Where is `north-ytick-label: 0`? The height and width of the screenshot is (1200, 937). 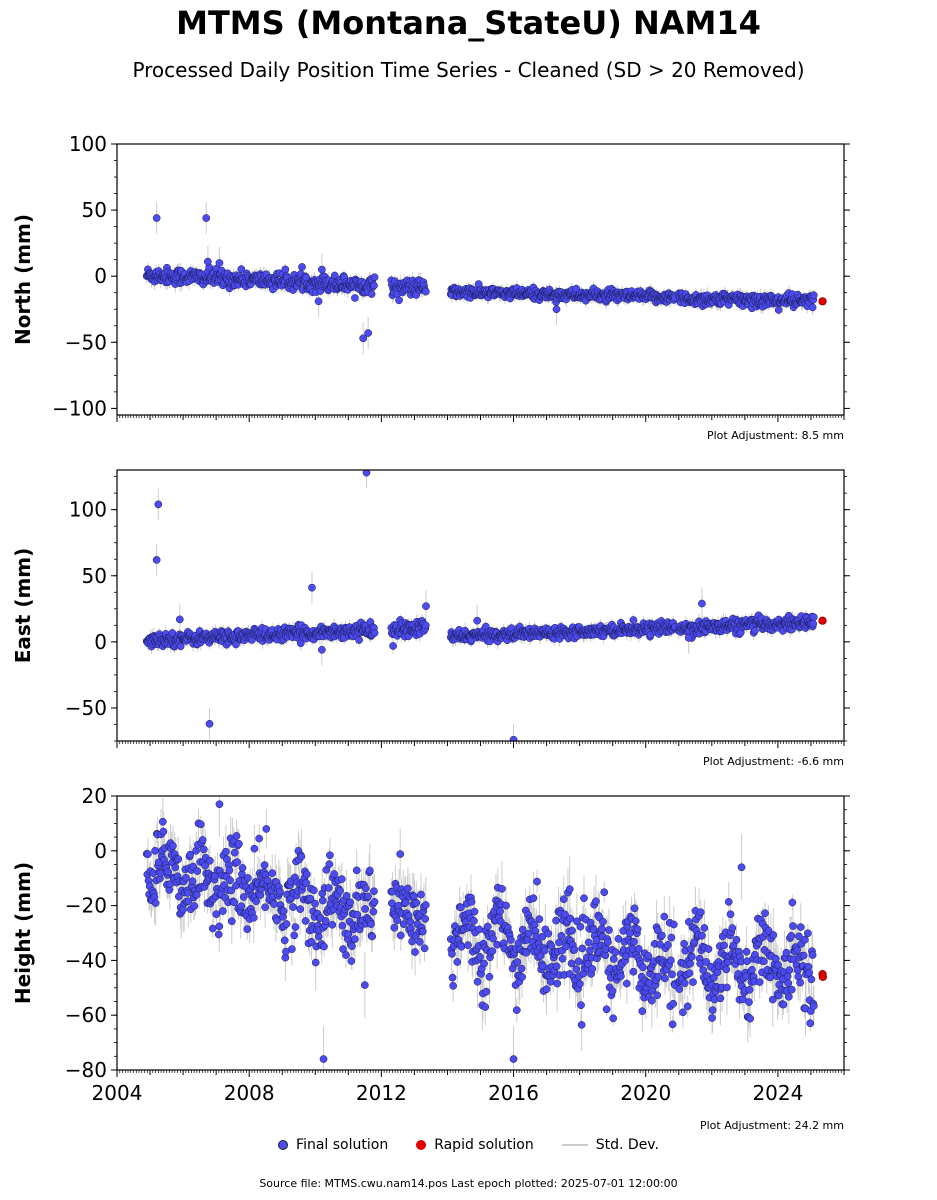 north-ytick-label: 0 is located at coordinates (100, 276).